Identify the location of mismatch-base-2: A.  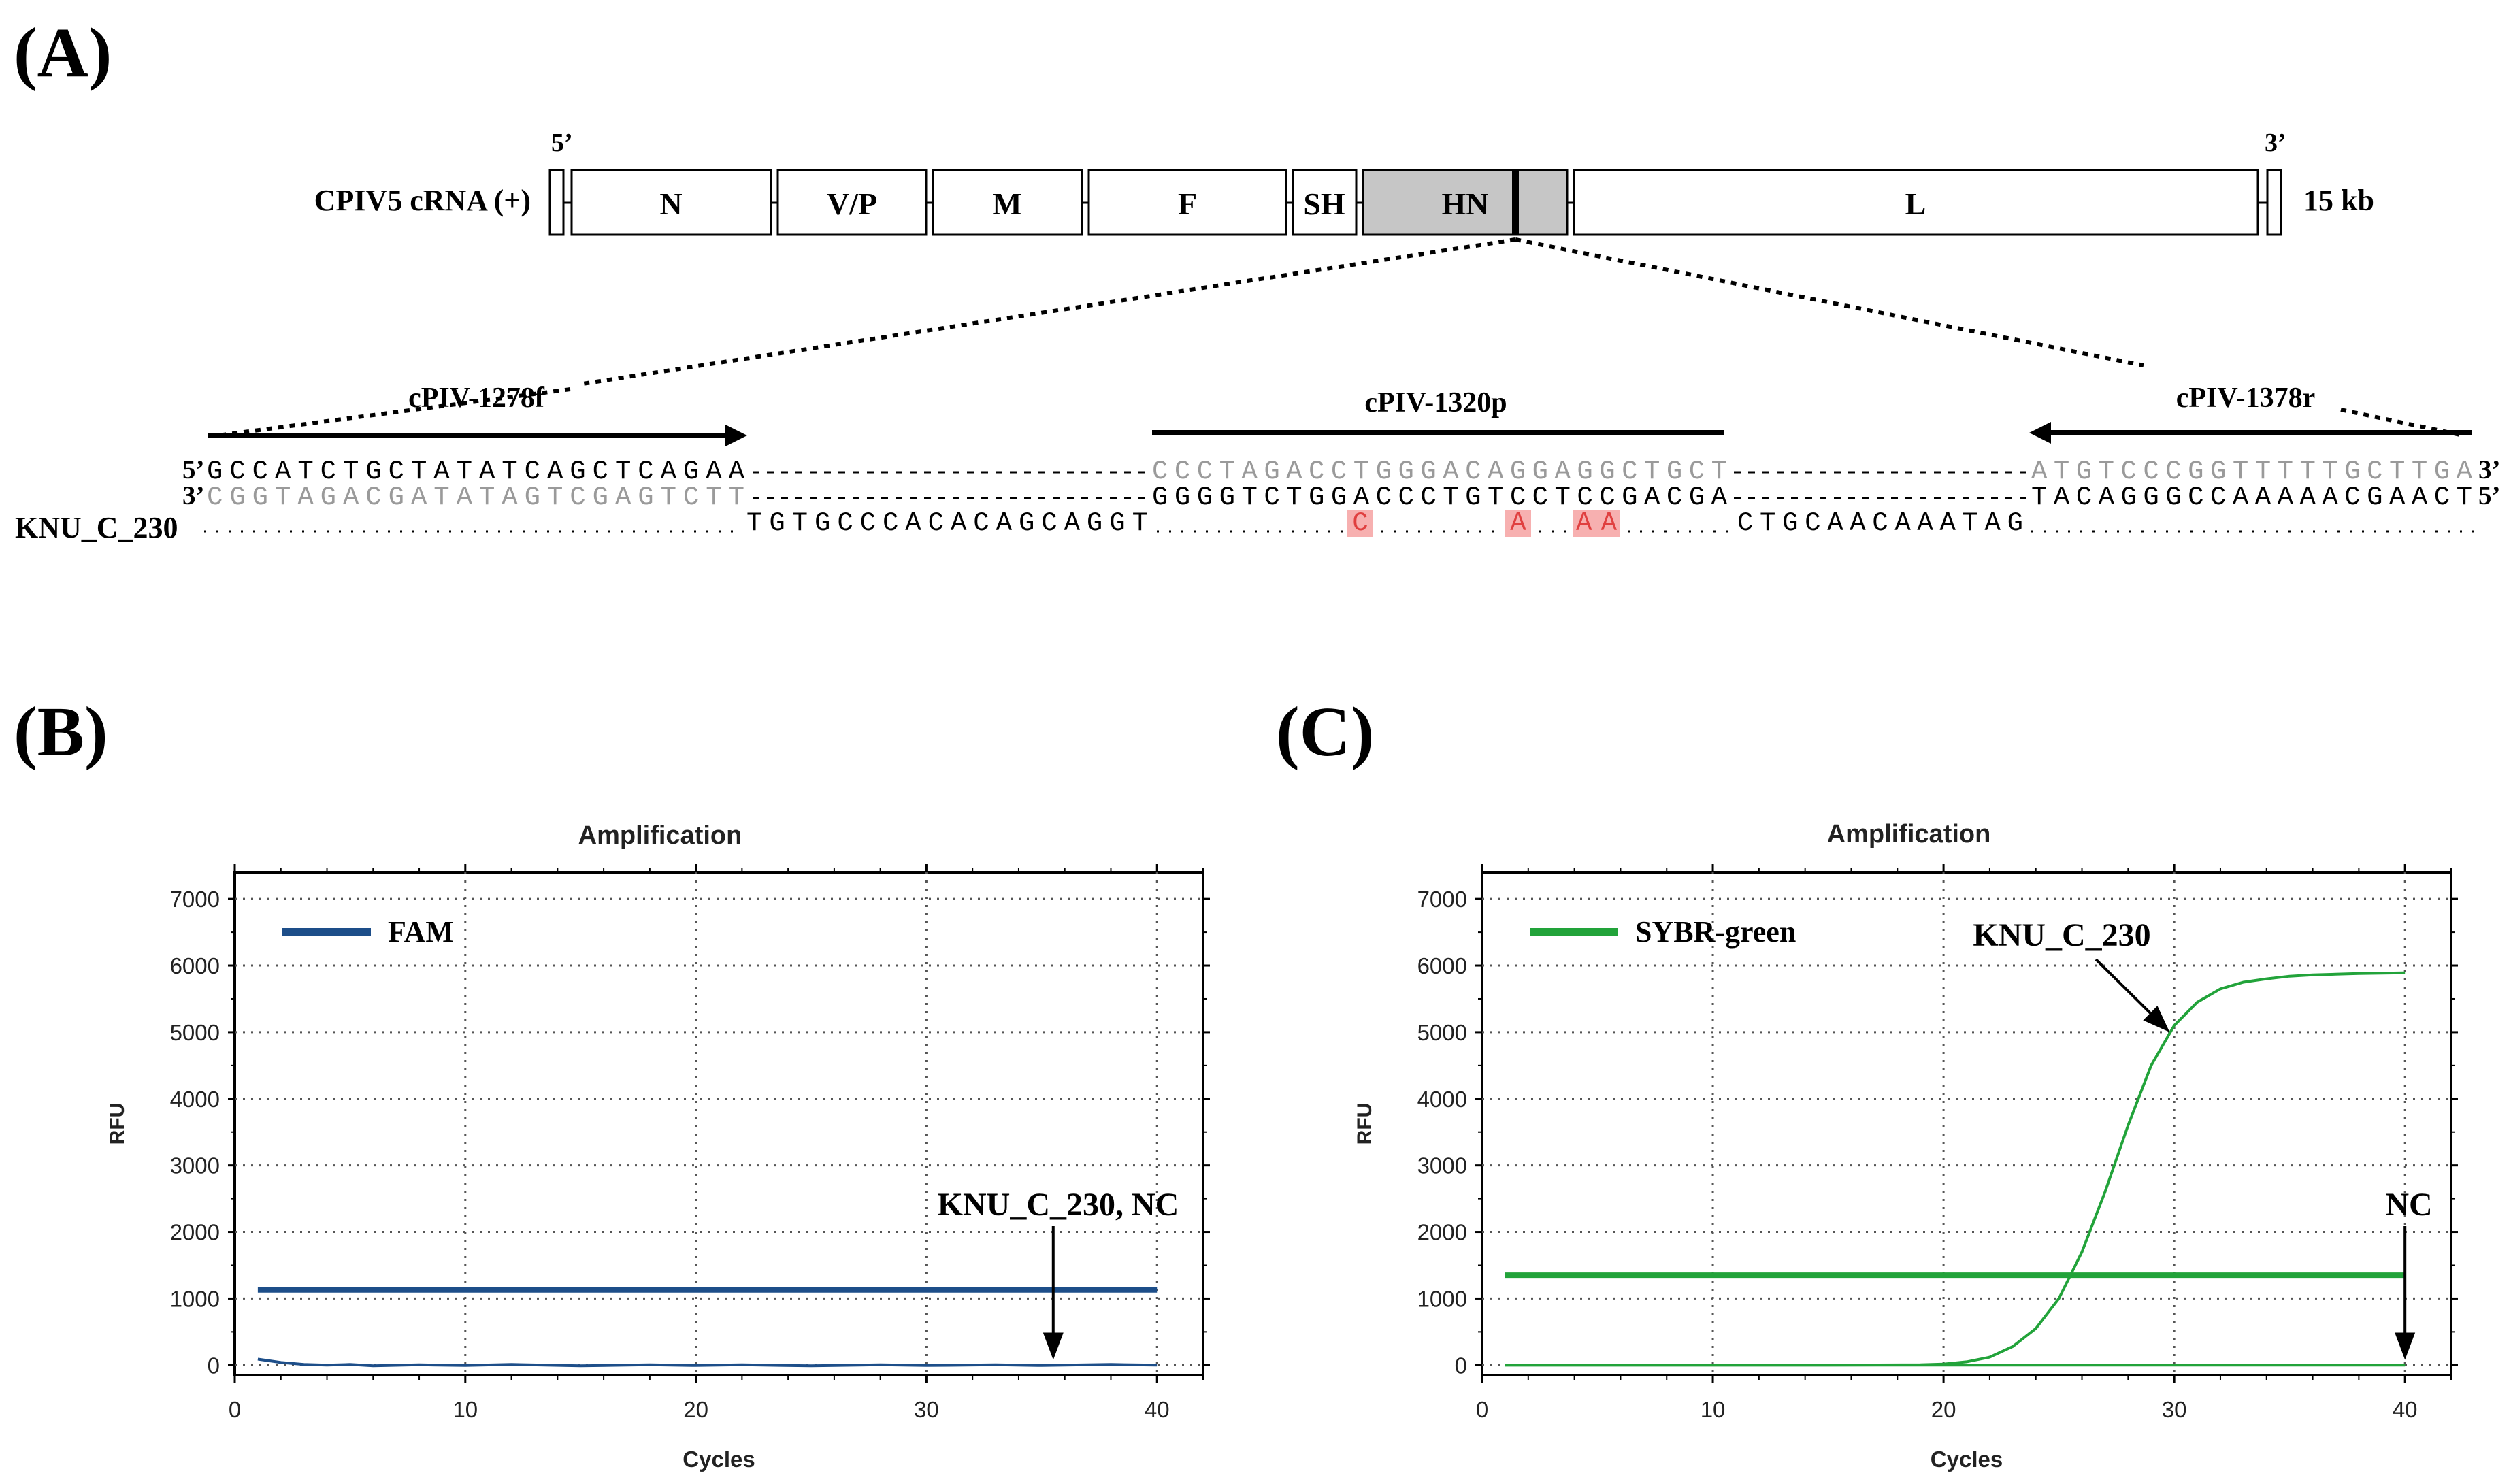
(1518, 523).